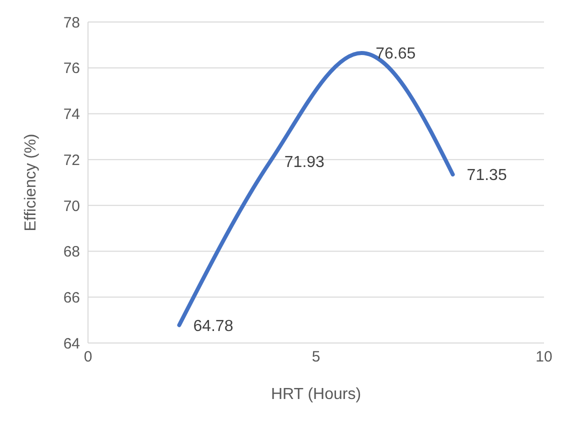 The image size is (576, 423). What do you see at coordinates (486, 175) in the screenshot?
I see `data-label: 71.35` at bounding box center [486, 175].